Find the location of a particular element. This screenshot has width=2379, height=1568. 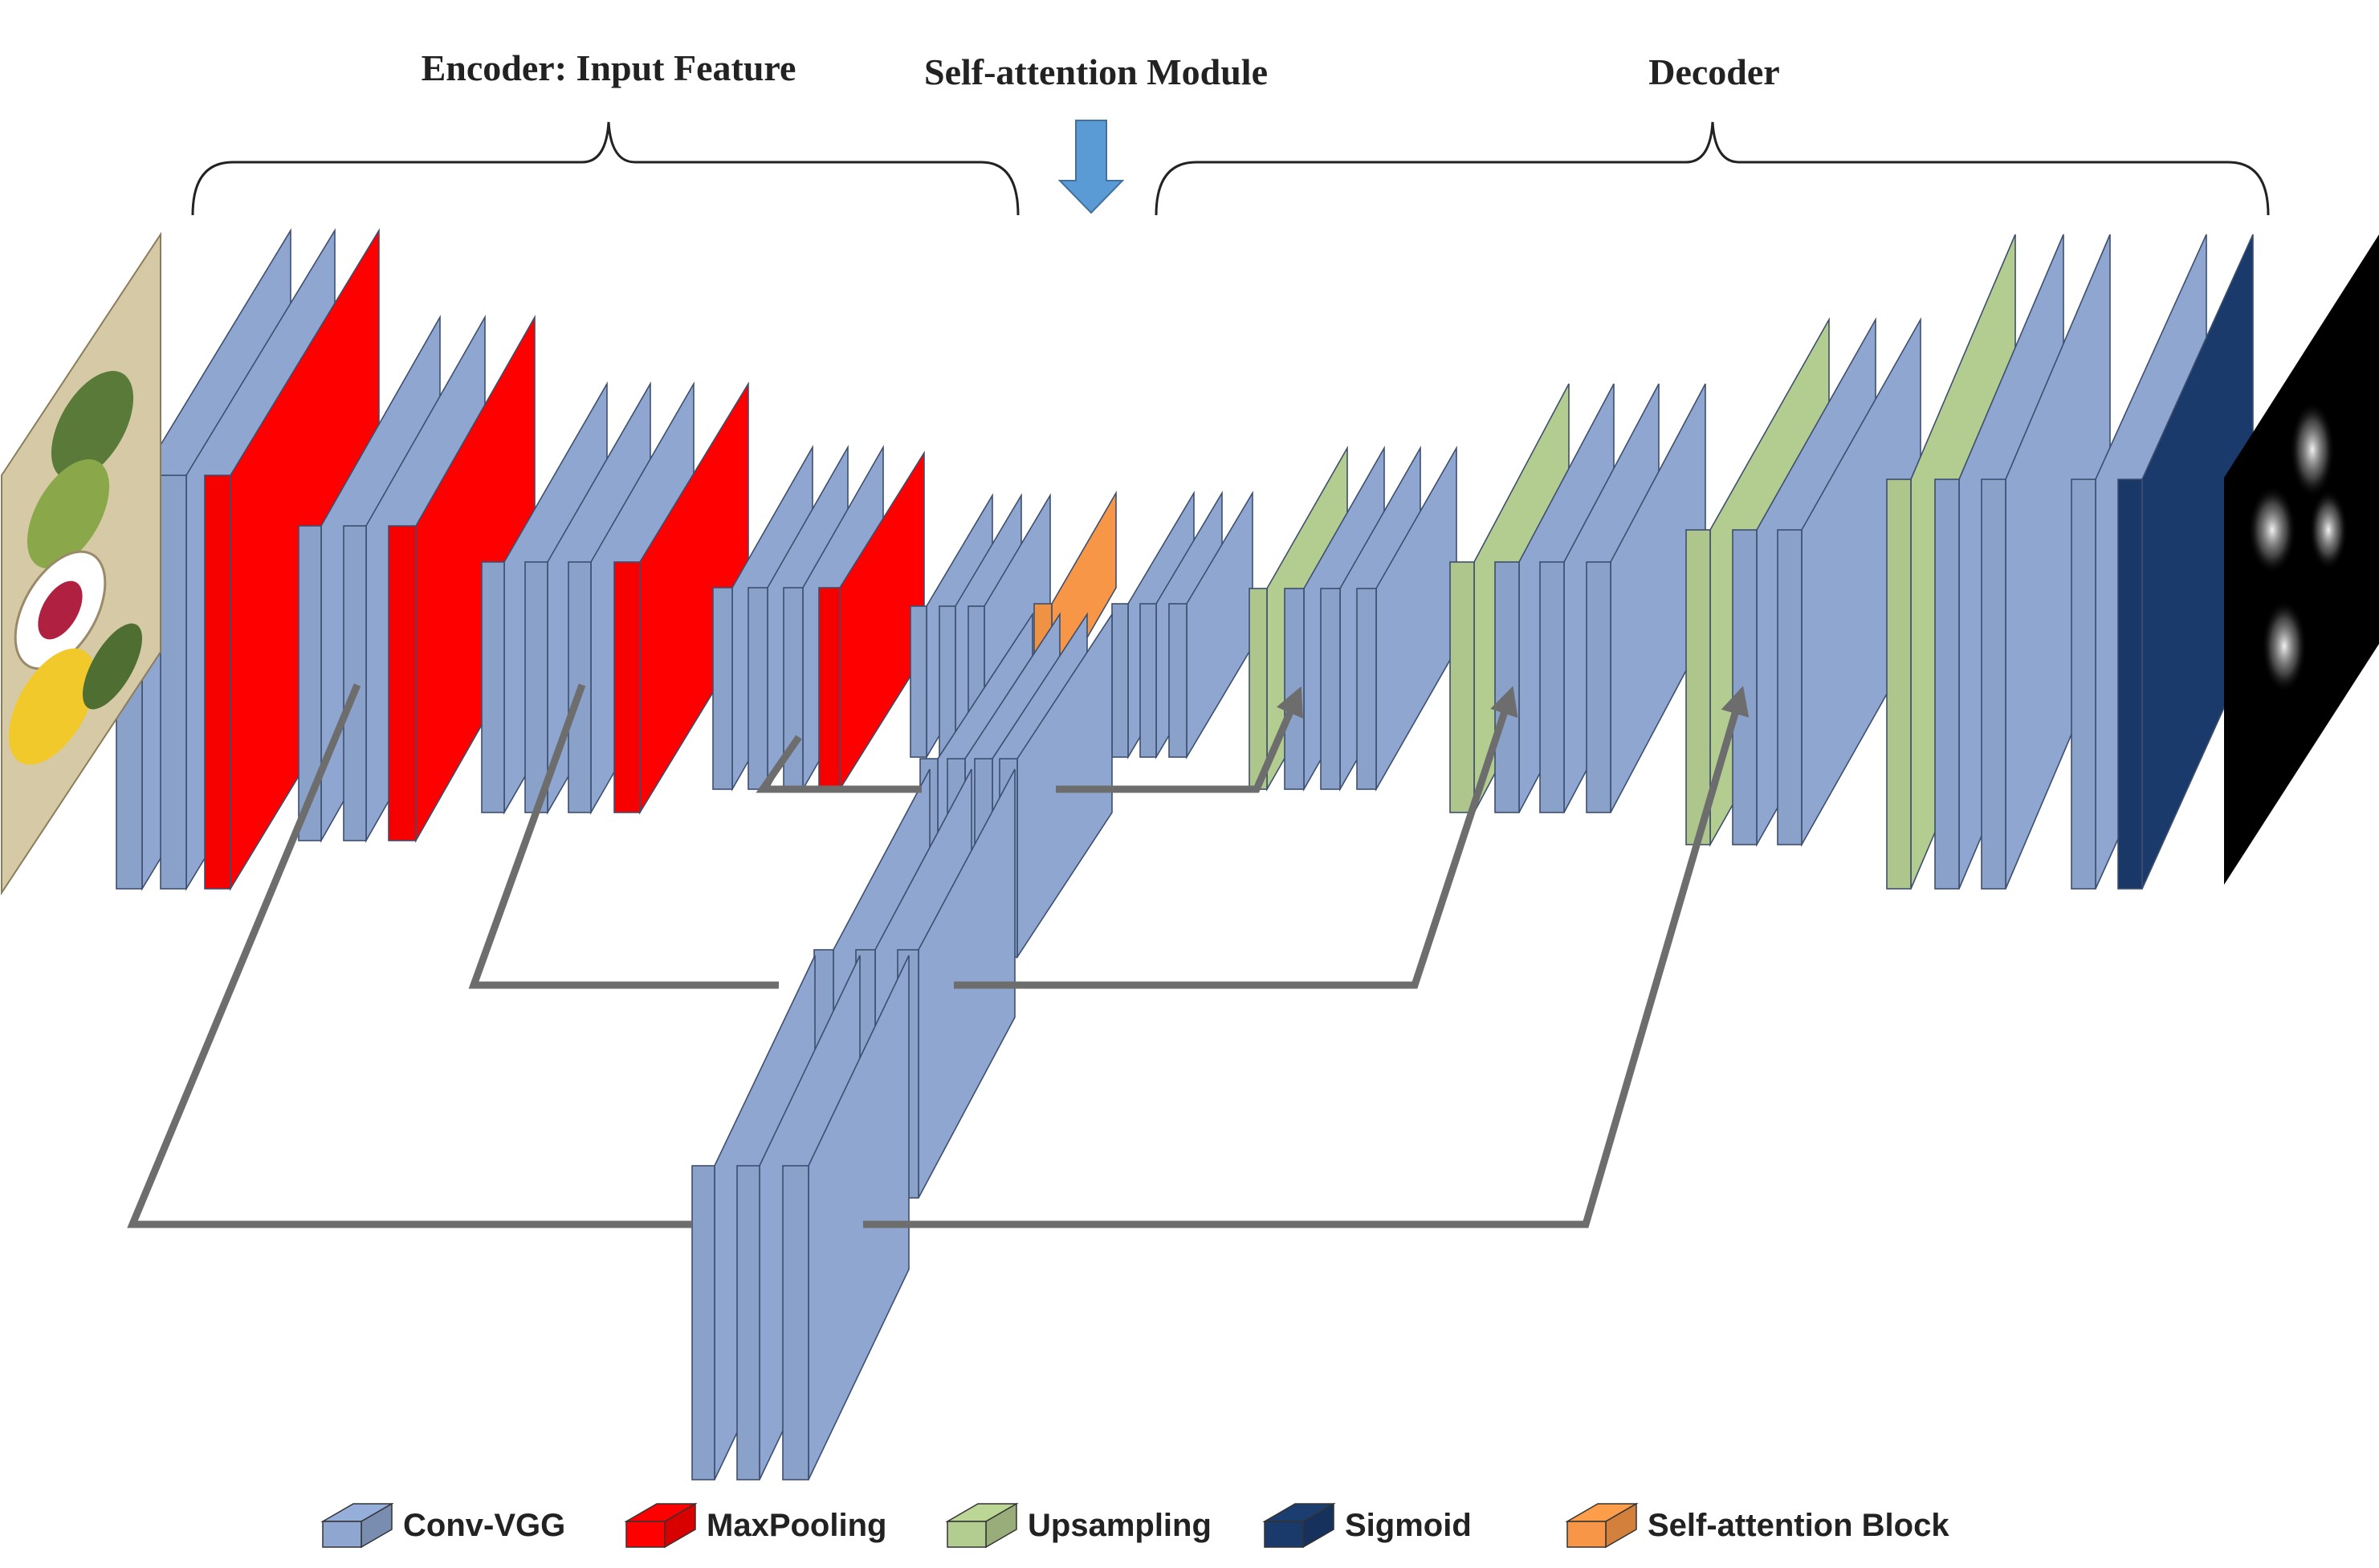

sigmoid-layer is located at coordinates (2185, 562).